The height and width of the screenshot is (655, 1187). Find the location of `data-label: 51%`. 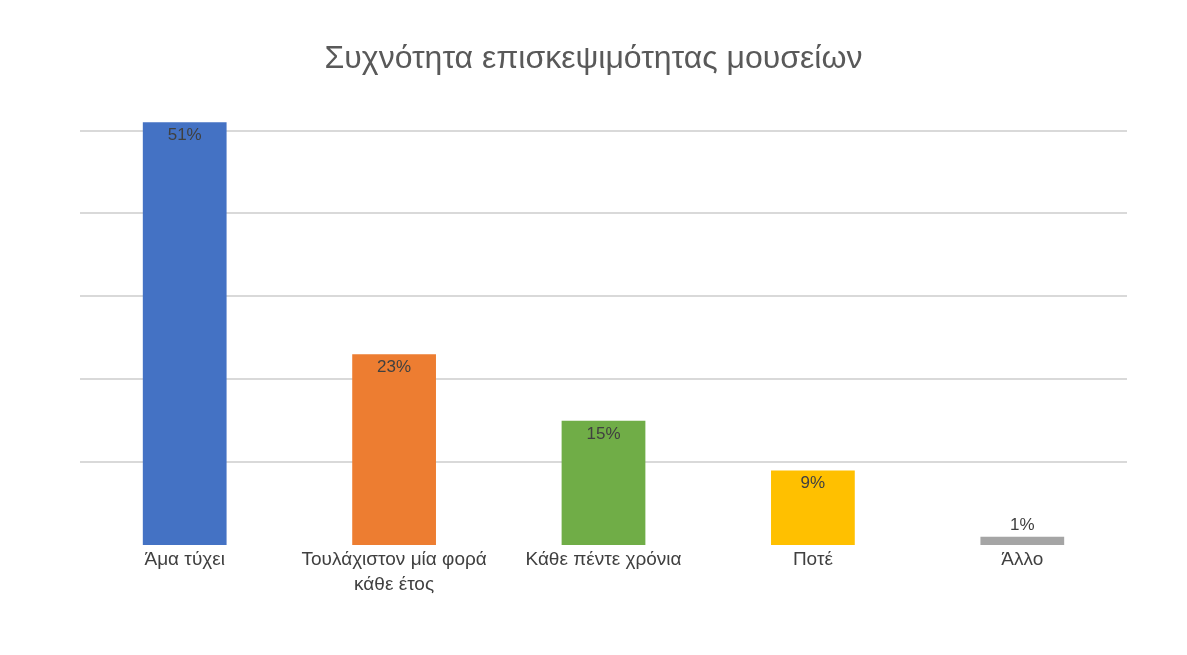

data-label: 51% is located at coordinates (184, 135).